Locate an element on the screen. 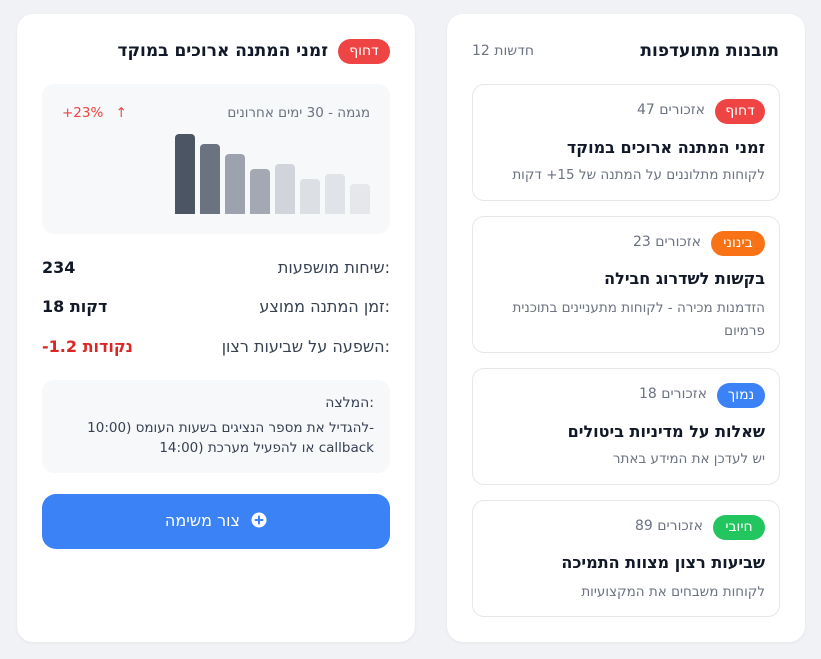  insight-description: לקוחות מתלוננים על המתנה של 15+ דקות is located at coordinates (638, 175).